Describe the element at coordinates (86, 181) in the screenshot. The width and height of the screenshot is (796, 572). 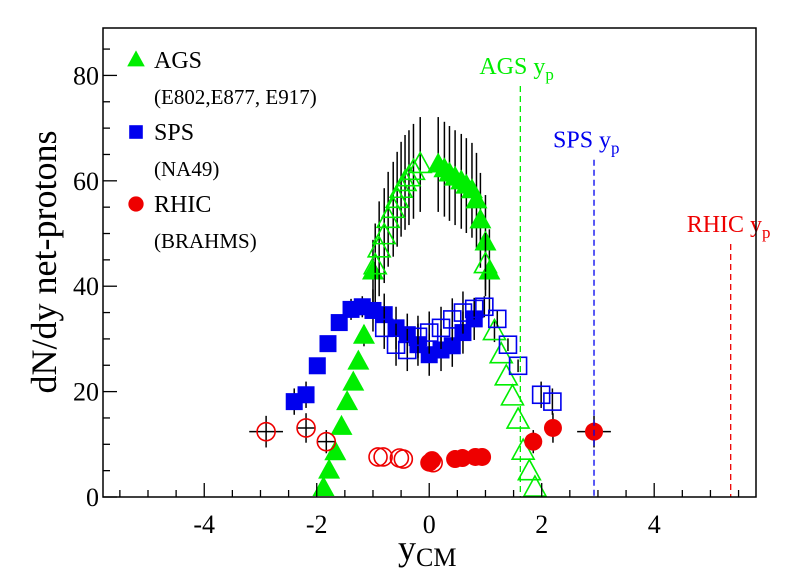
I see `y-tick-label: 60` at that location.